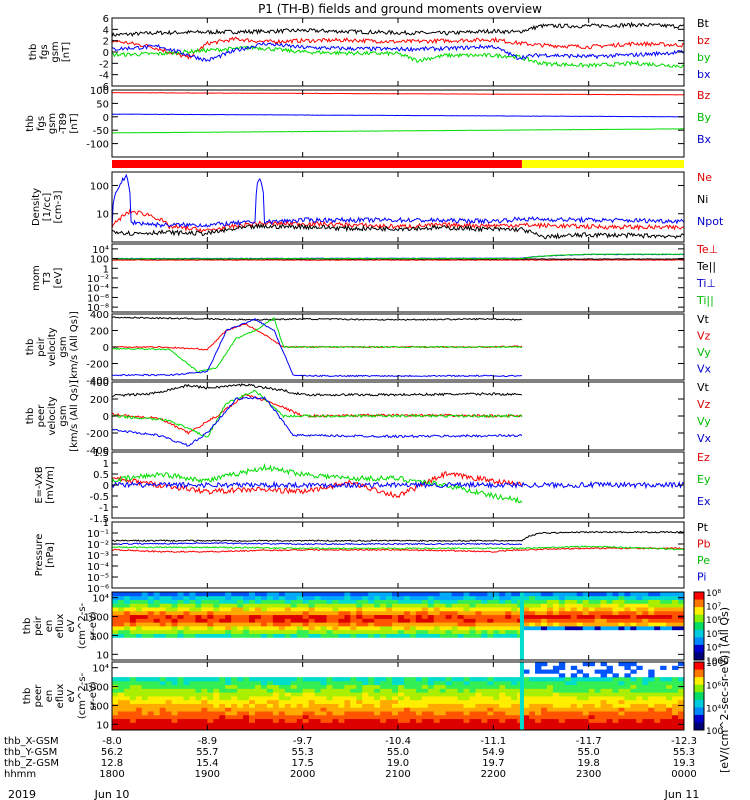  I want to click on y-tick-label: 400, so click(99, 383).